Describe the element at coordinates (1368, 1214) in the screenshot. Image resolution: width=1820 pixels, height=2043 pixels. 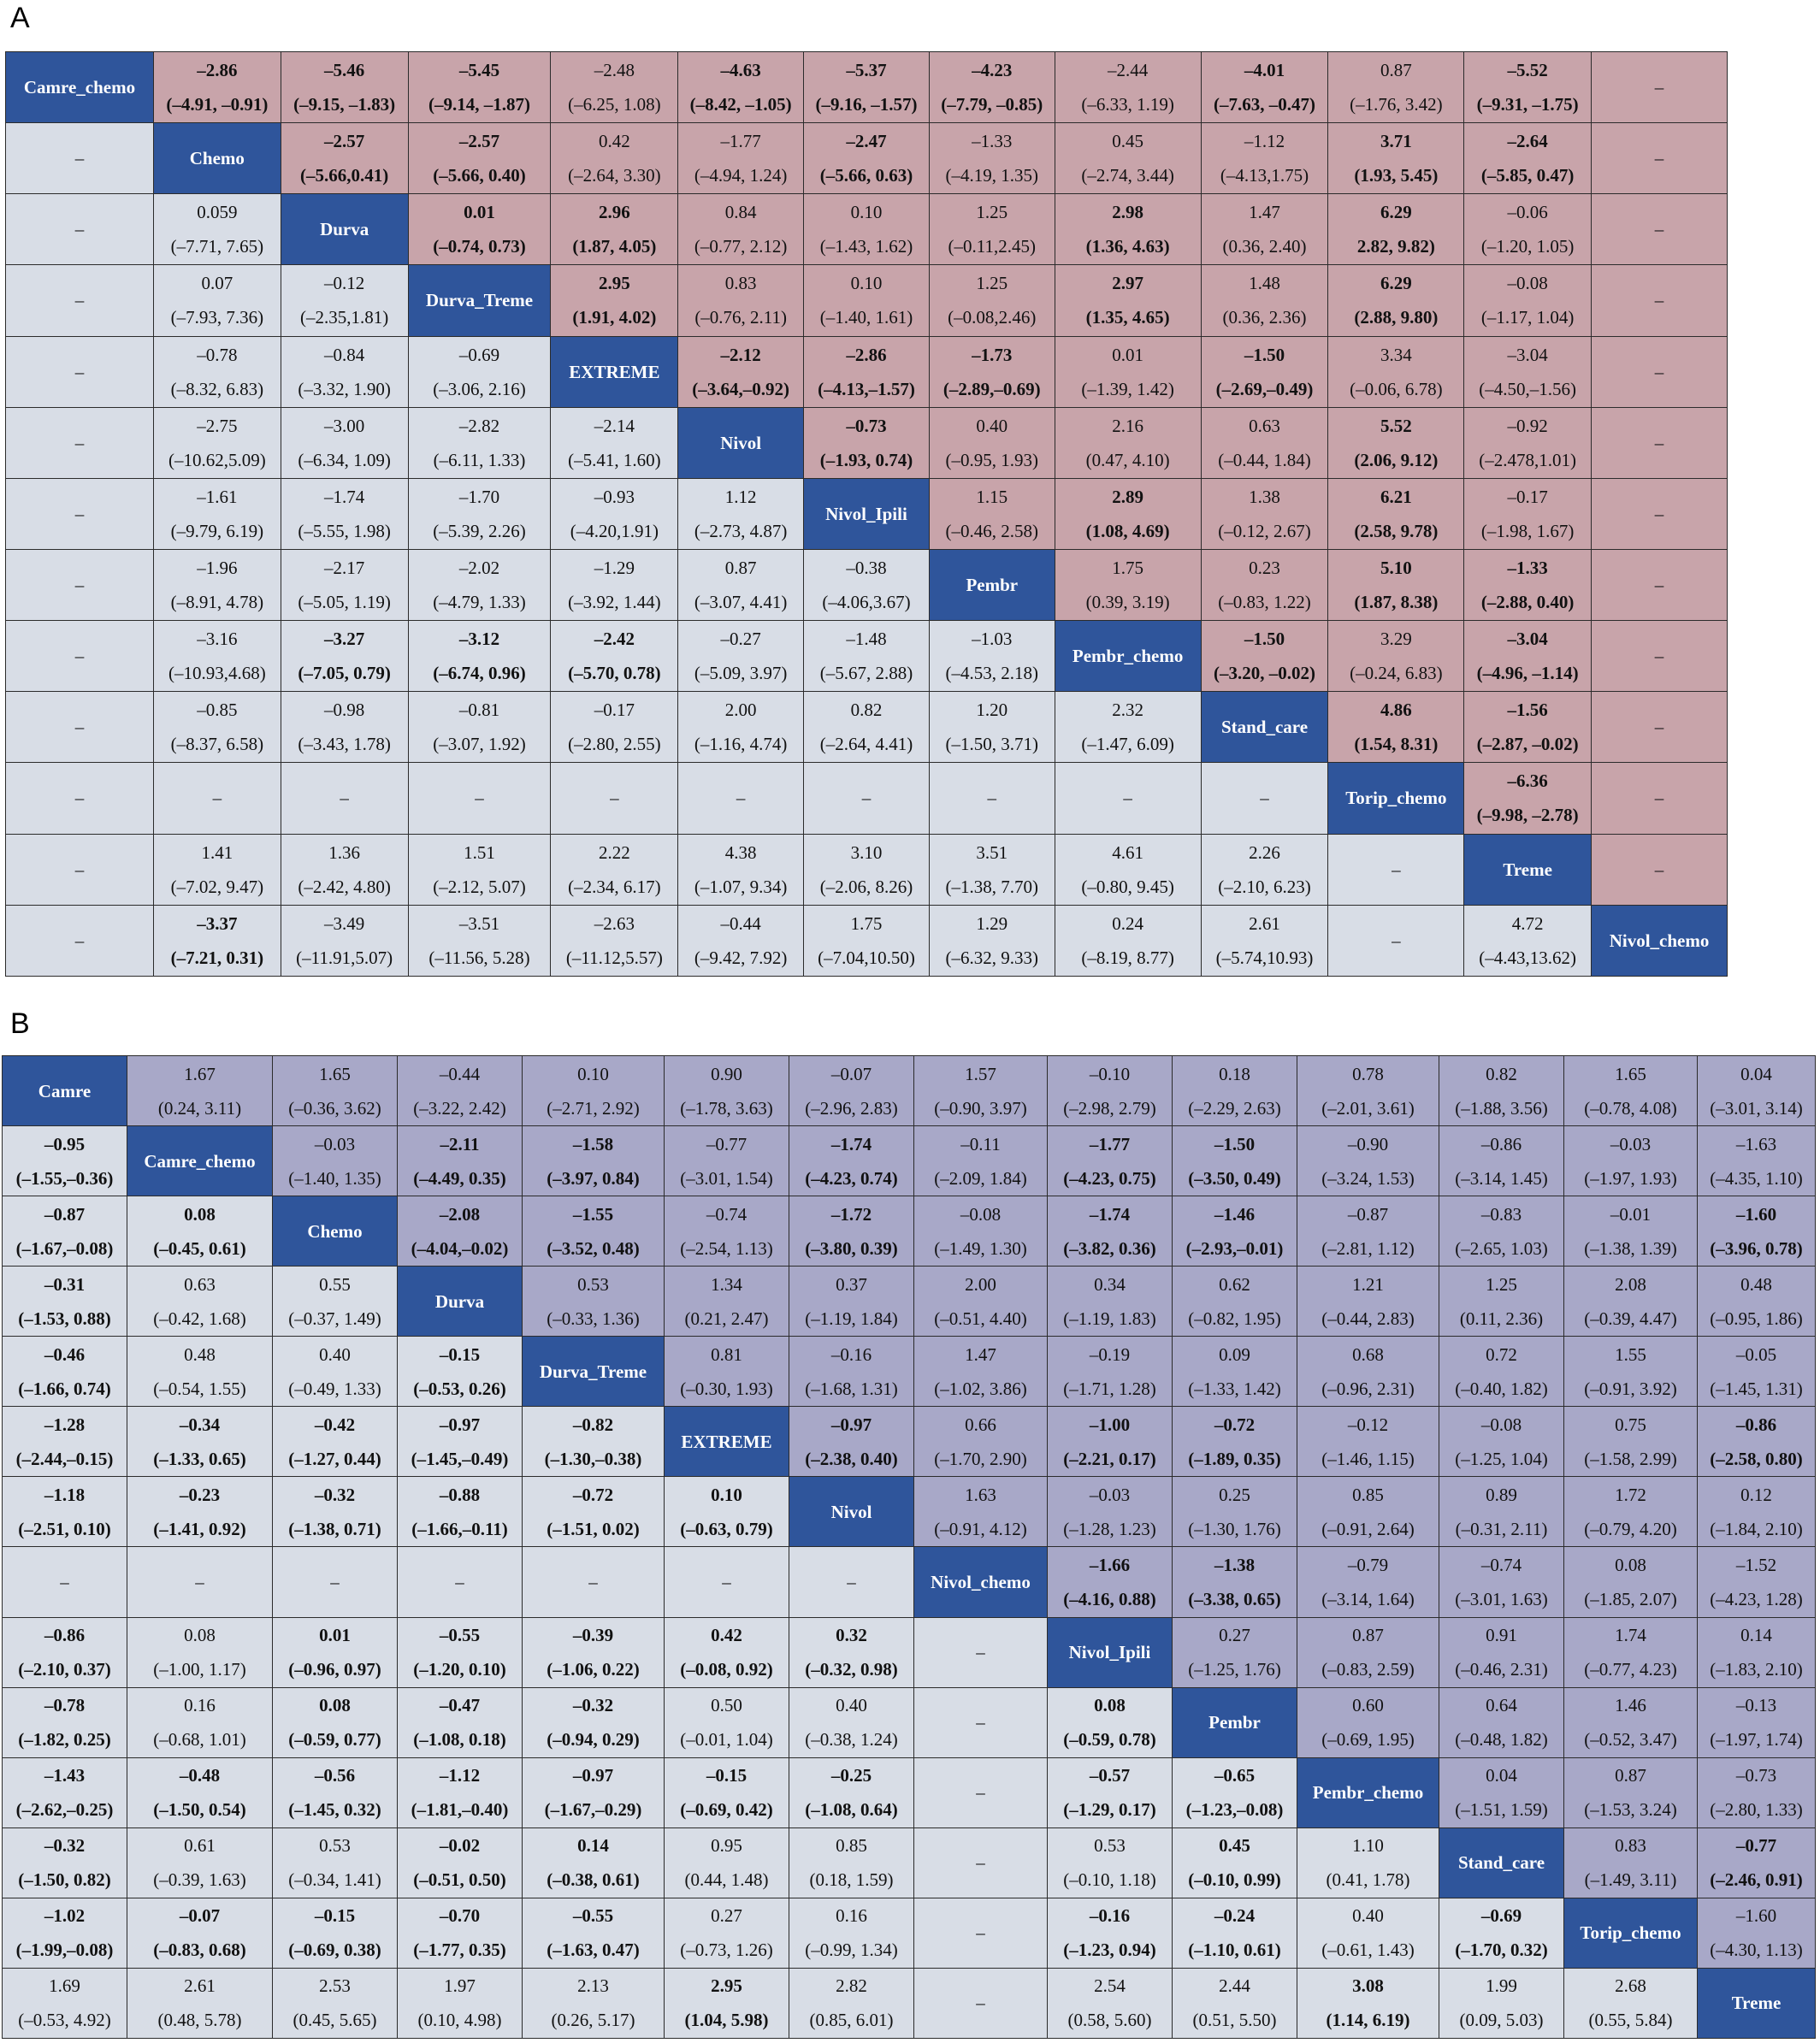
I see `estimate-value: –0.87` at that location.